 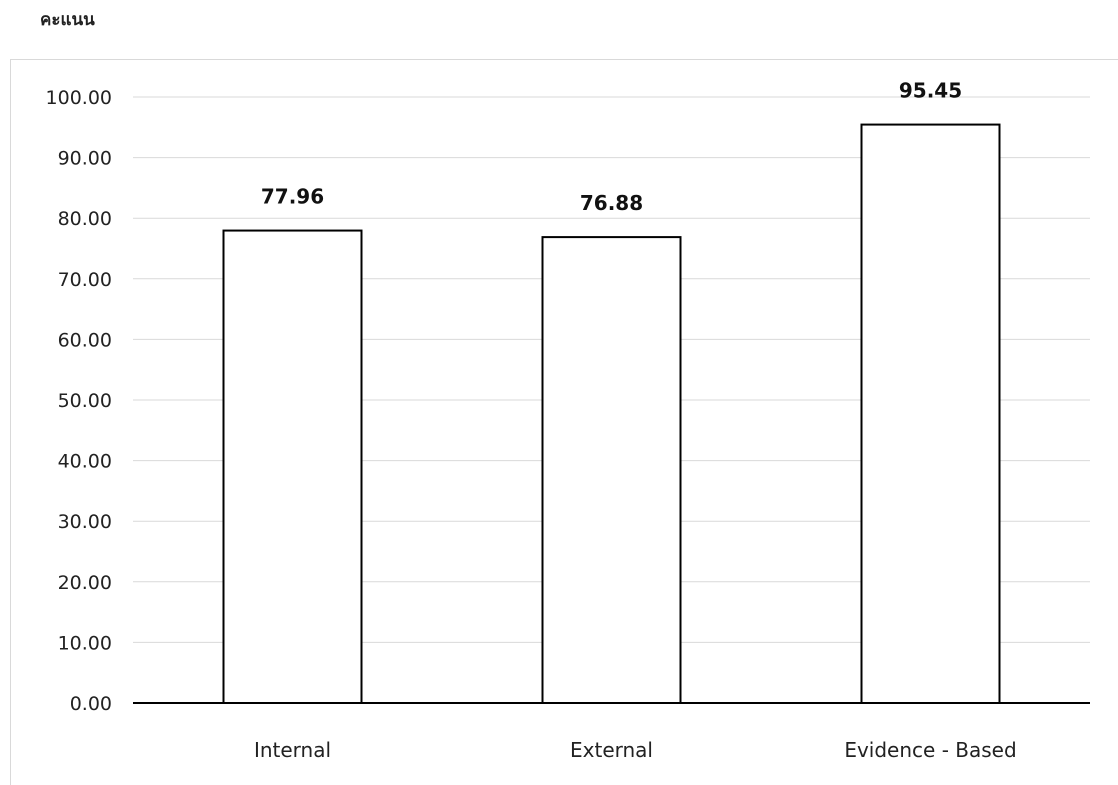 What do you see at coordinates (85, 401) in the screenshot?
I see `y-tick-label: 50.00` at bounding box center [85, 401].